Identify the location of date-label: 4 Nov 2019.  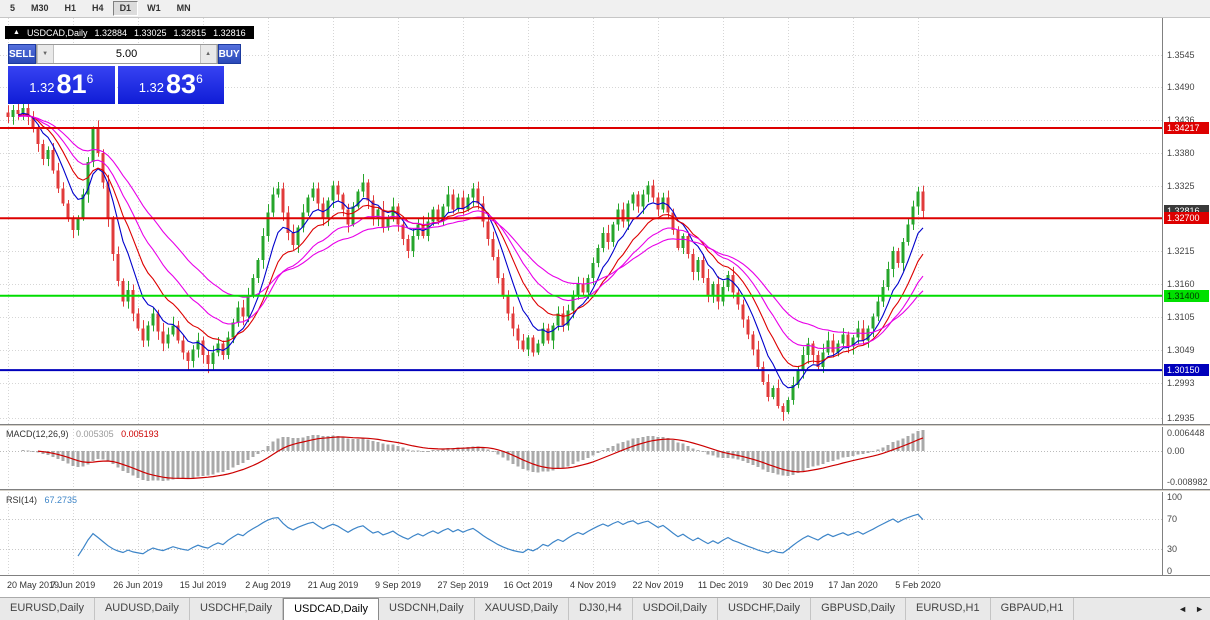
(593, 585).